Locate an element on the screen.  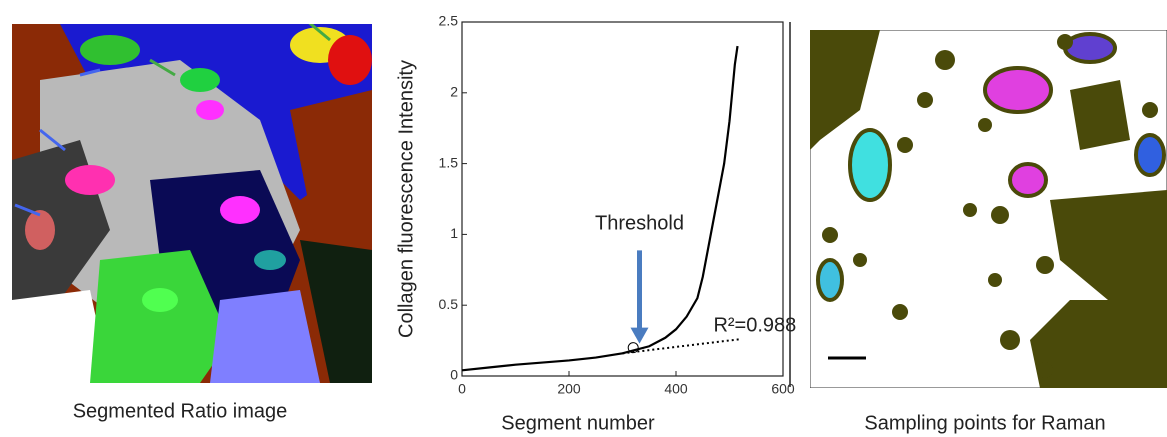
y-tick-label: 1.5 is located at coordinates (449, 162).